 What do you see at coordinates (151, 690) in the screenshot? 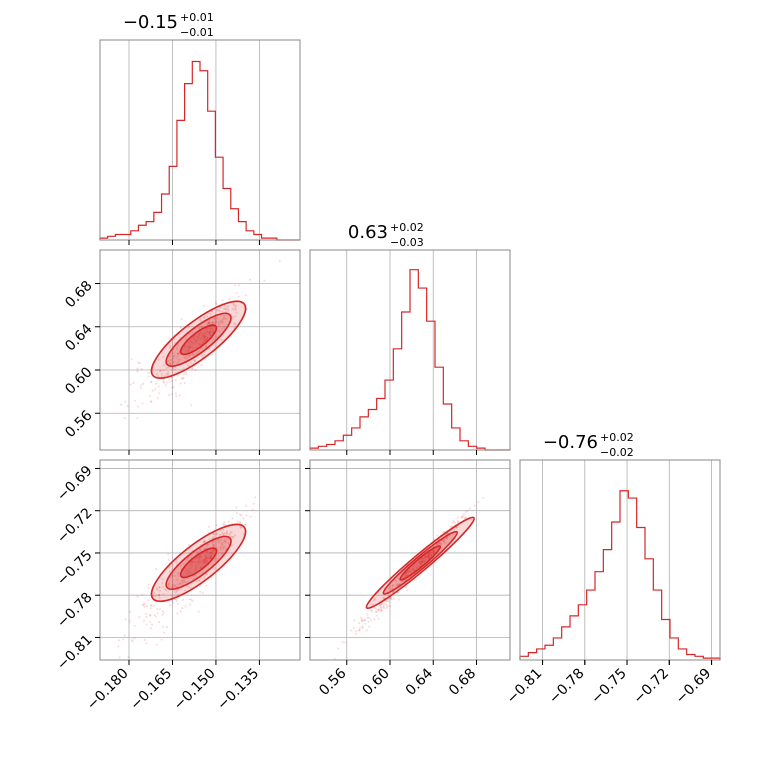
I see `x-tick-label: −0.165` at bounding box center [151, 690].